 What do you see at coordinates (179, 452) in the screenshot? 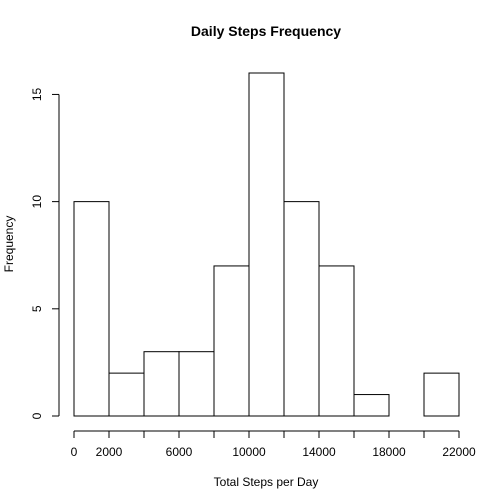
I see `x-tick-label: 6000` at bounding box center [179, 452].